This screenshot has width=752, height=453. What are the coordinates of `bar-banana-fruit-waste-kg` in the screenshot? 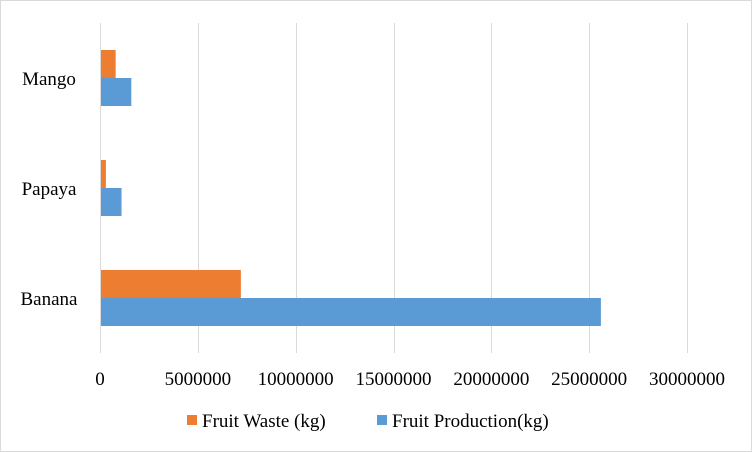 It's located at (170, 284).